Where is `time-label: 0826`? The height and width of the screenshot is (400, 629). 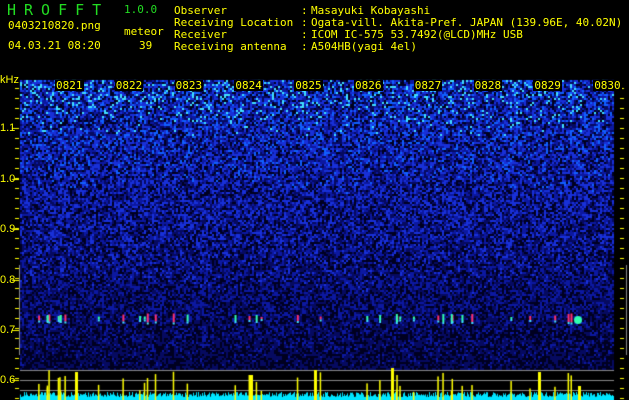
time-label: 0826 is located at coordinates (368, 85).